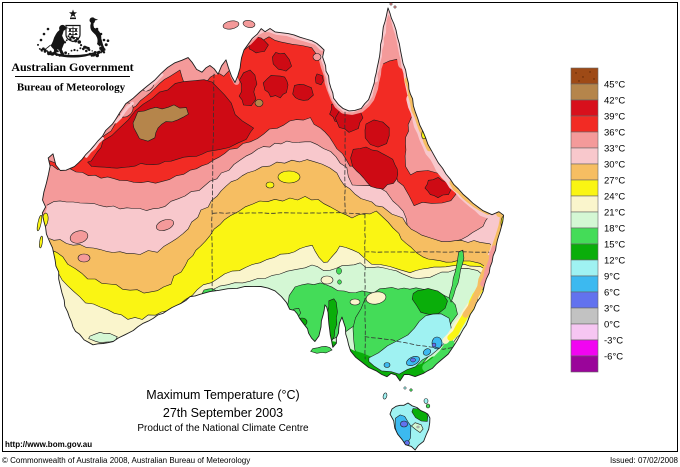  Describe the element at coordinates (71, 88) in the screenshot. I see `svg-text: Bureau of Meteorology` at that location.